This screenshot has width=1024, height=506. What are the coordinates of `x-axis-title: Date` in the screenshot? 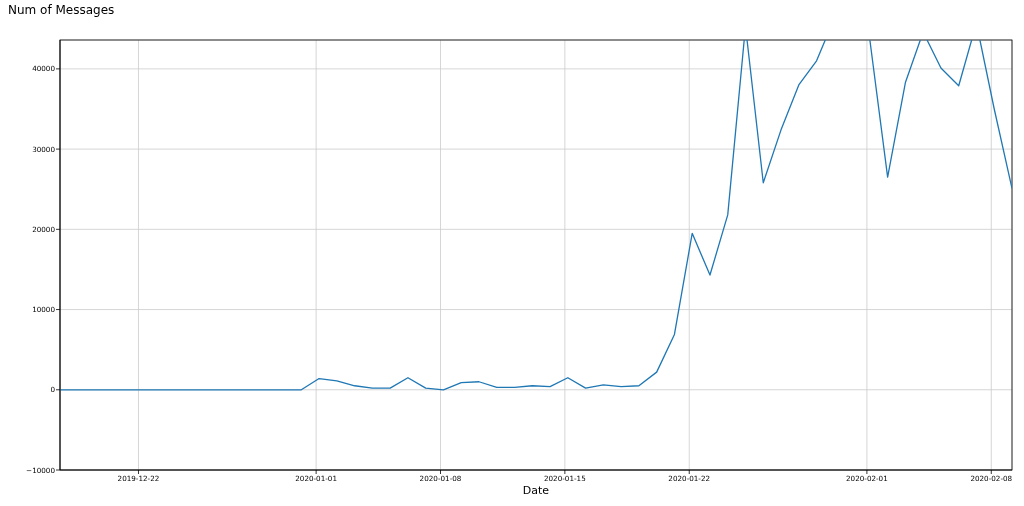 It's located at (536, 490).